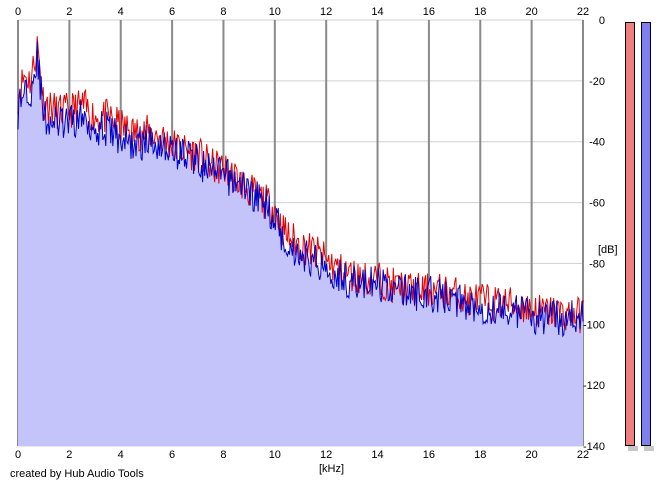 This screenshot has height=486, width=665. Describe the element at coordinates (608, 250) in the screenshot. I see `y-axis-label: [dB]` at that location.